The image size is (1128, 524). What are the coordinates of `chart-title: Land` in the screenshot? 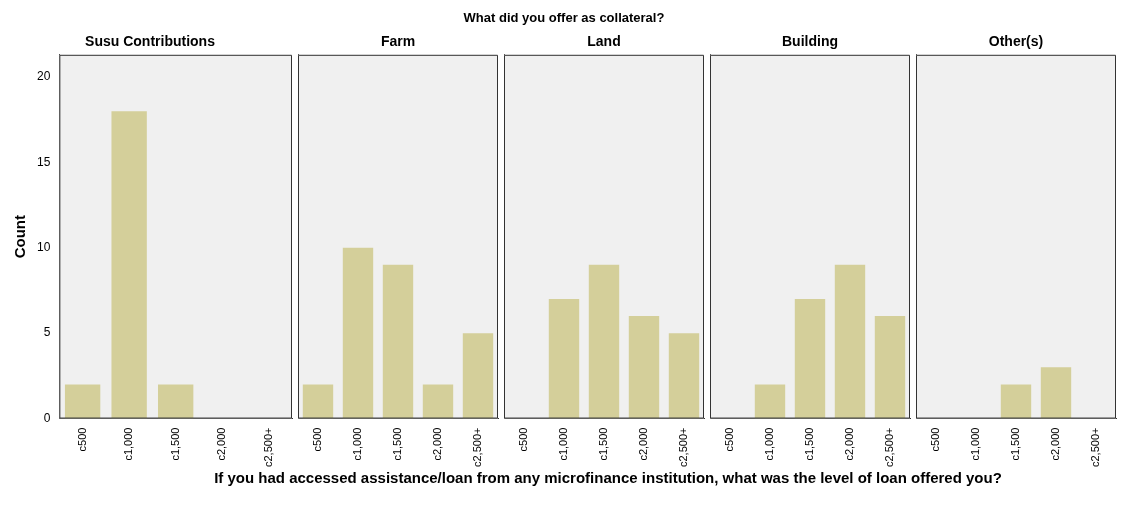 It's located at (604, 41).